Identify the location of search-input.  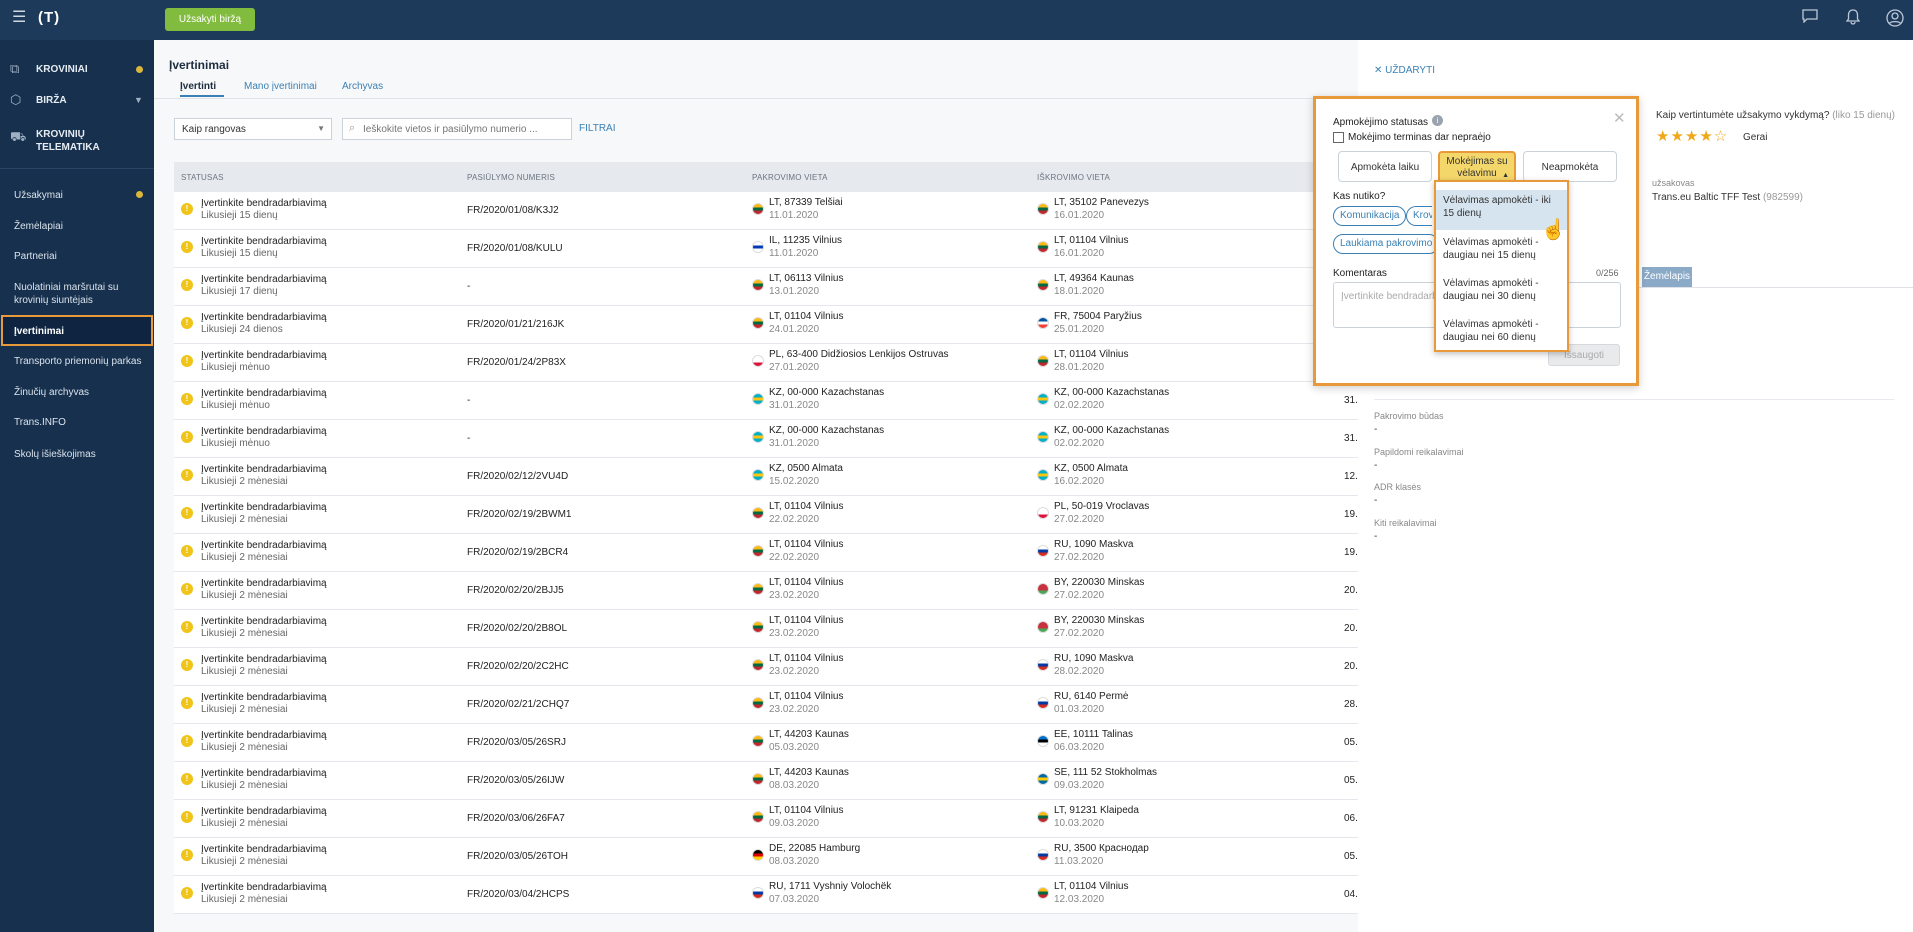
(463, 129).